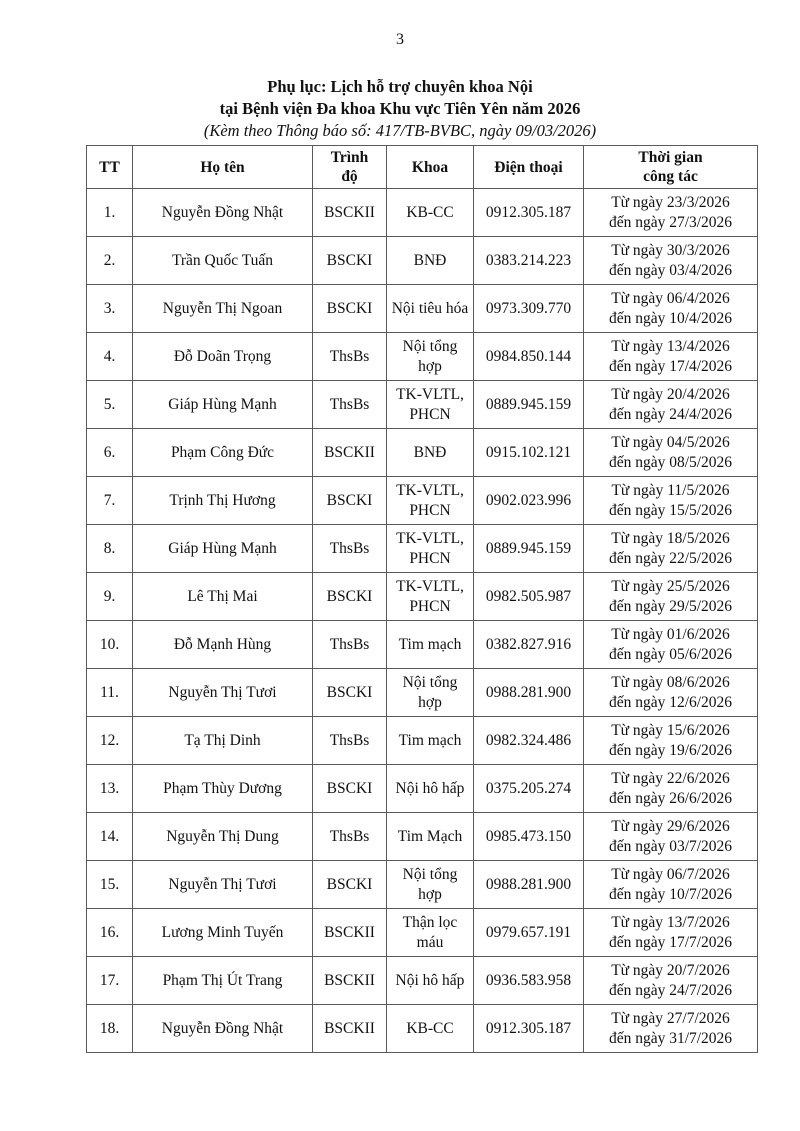 The image size is (800, 1131). What do you see at coordinates (670, 692) in the screenshot?
I see `cell-time: Từ ngày 08/6/2026 đến ngày 12/6/2026` at bounding box center [670, 692].